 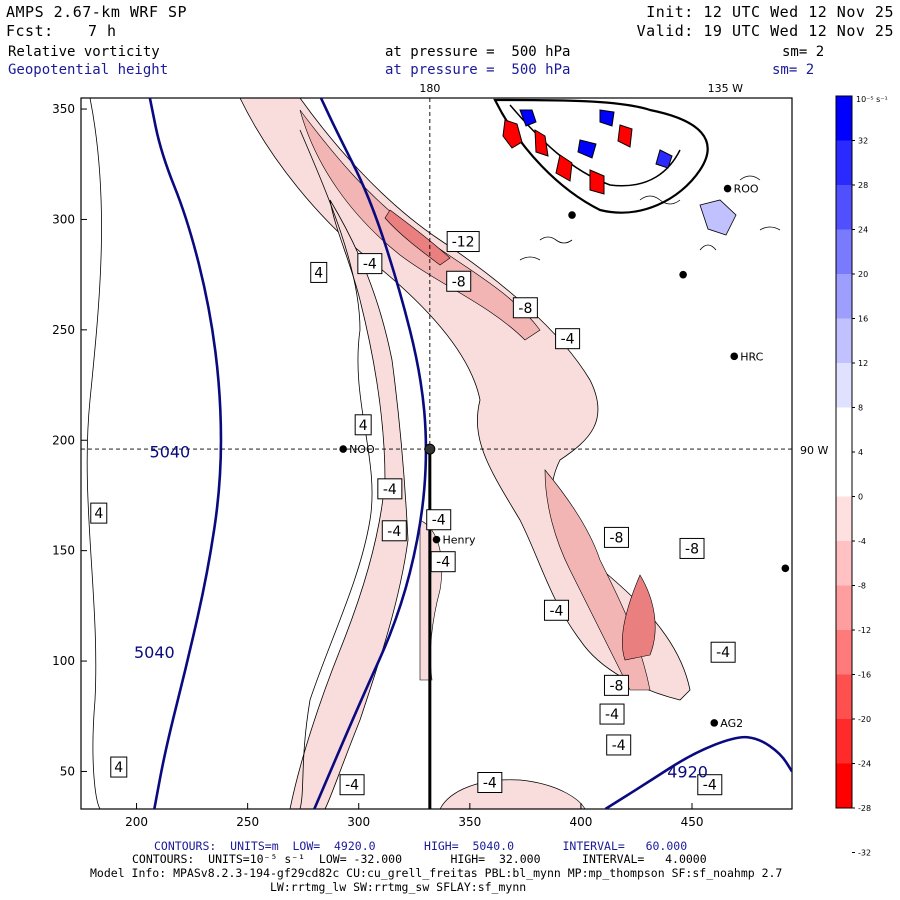 What do you see at coordinates (872, 99) in the screenshot?
I see `colorbar-unit-label: 10⁻⁵ s⁻¹` at bounding box center [872, 99].